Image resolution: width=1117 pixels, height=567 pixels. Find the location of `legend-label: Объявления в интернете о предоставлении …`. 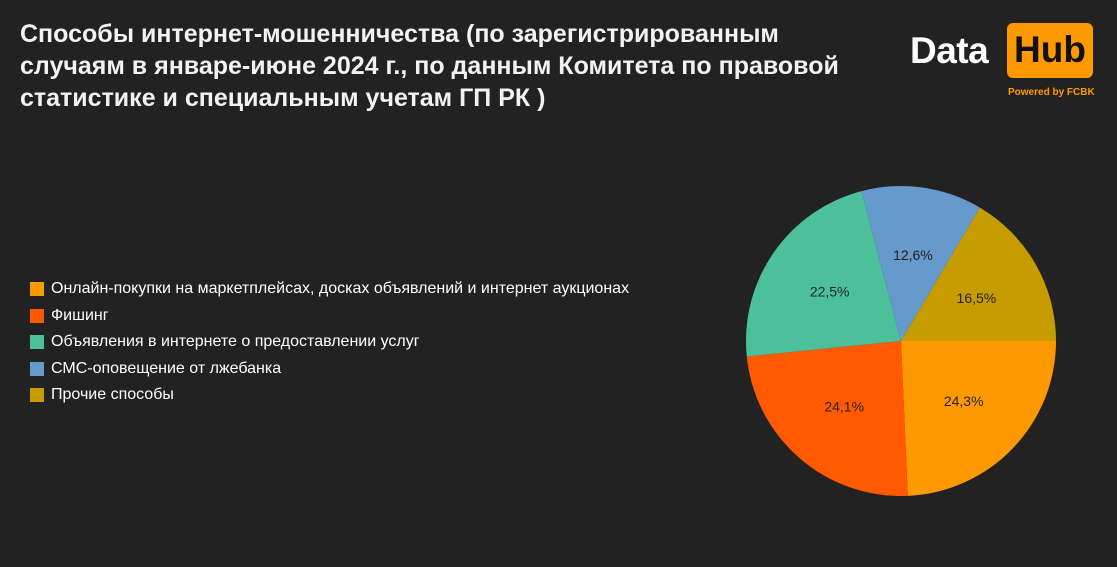

legend-label: Объявления в интернете о предоставлении … is located at coordinates (235, 342).